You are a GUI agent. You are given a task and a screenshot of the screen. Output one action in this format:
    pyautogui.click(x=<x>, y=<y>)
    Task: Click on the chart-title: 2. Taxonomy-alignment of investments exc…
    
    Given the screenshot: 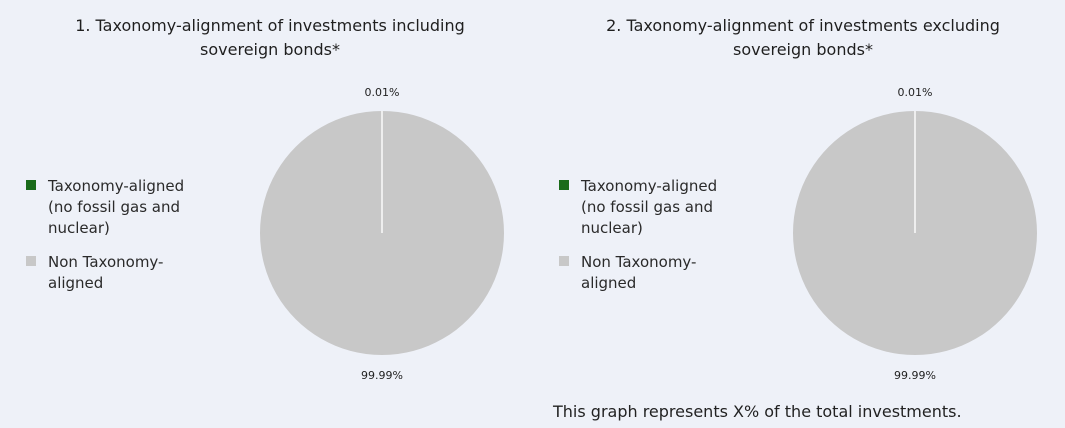 What is the action you would take?
    pyautogui.click(x=803, y=37)
    